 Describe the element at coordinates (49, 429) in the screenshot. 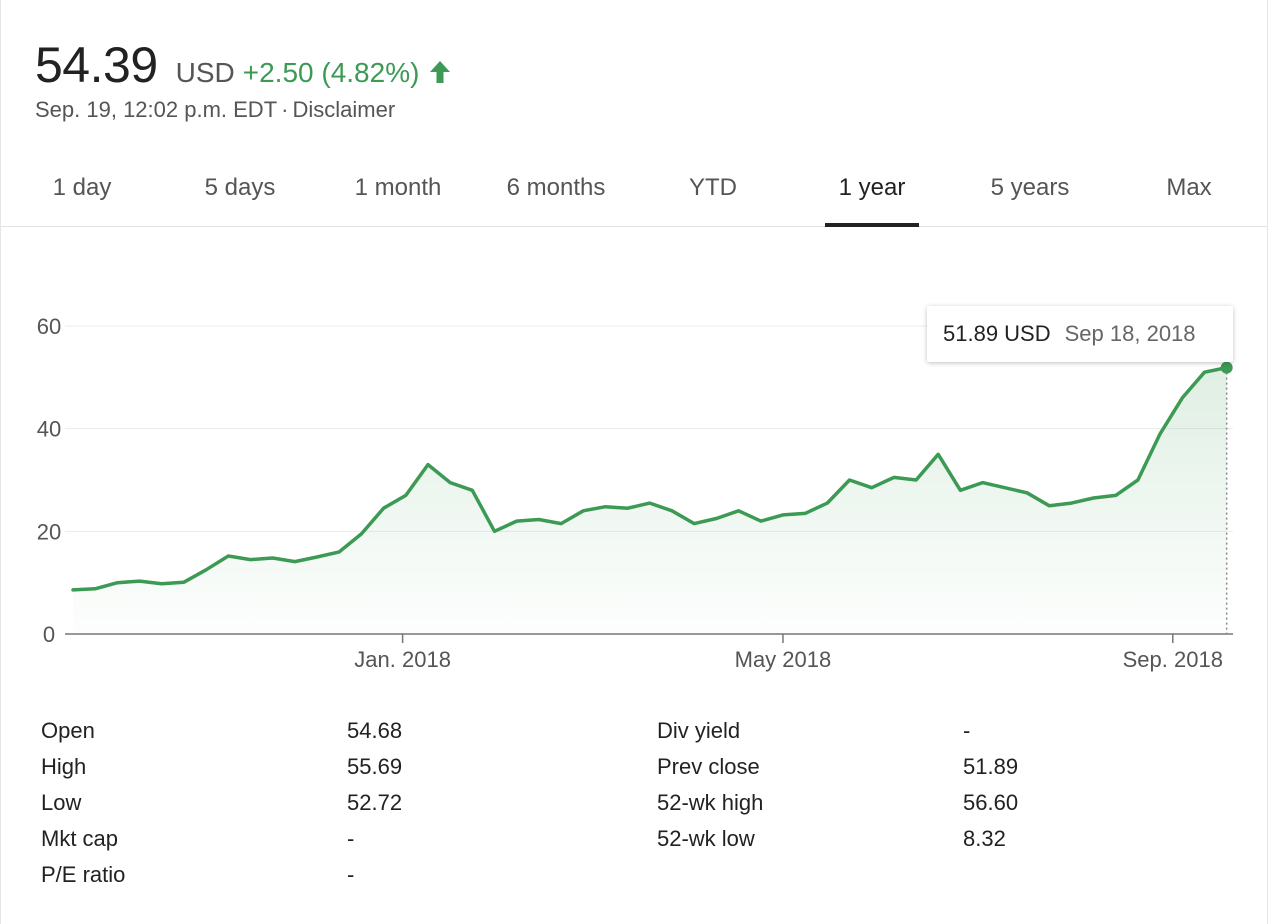

I see `y-tick-label: 40` at that location.